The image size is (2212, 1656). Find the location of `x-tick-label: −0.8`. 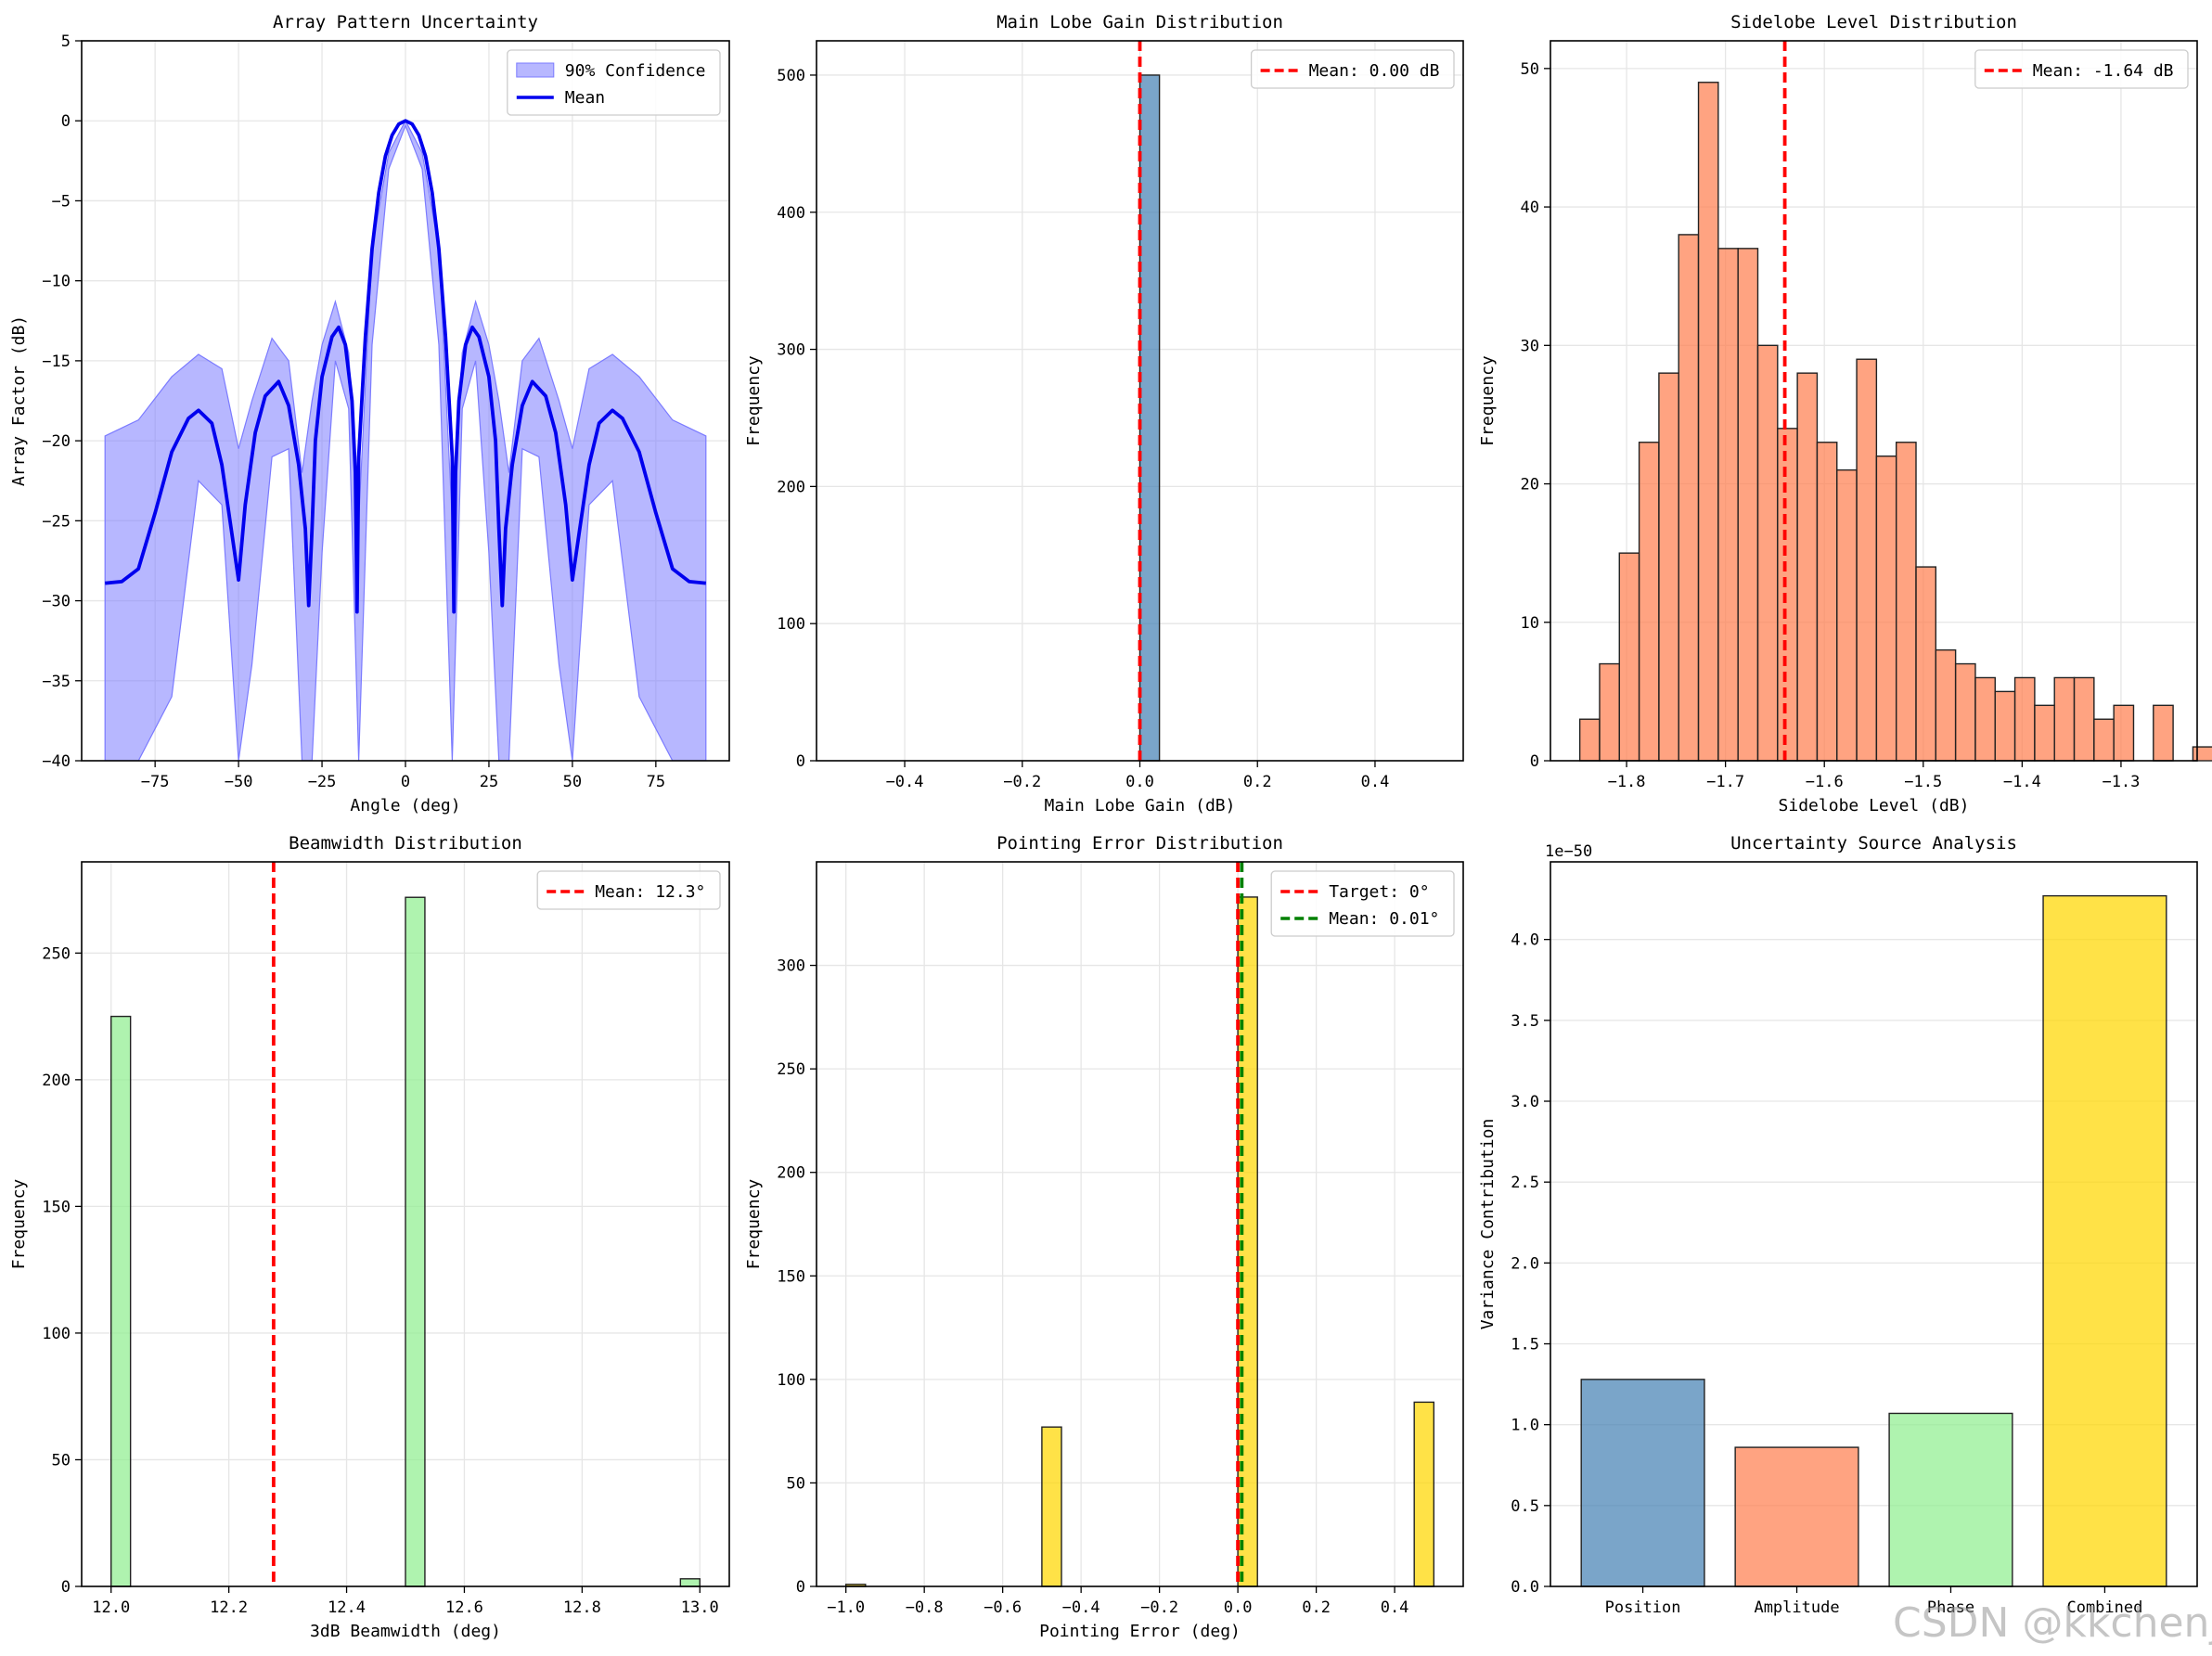

x-tick-label: −0.8 is located at coordinates (925, 1607).